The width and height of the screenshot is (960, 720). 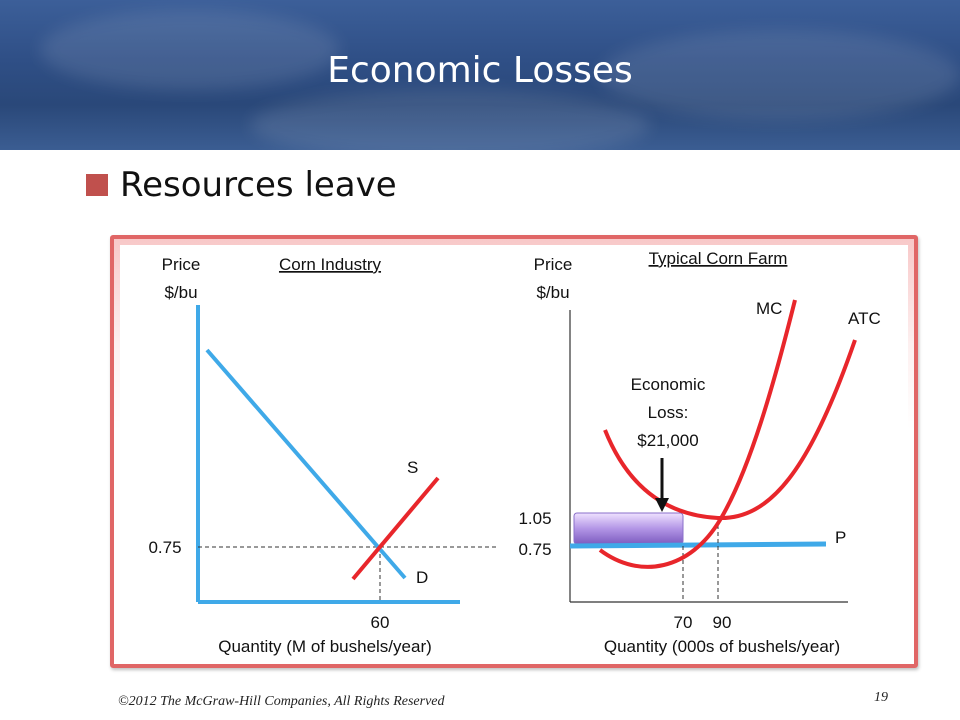 What do you see at coordinates (180, 292) in the screenshot?
I see `industry-y-label-unit: $/bu` at bounding box center [180, 292].